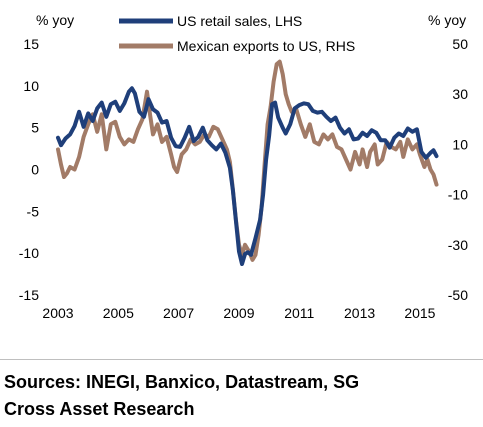 Image resolution: width=483 pixels, height=427 pixels. Describe the element at coordinates (118, 313) in the screenshot. I see `x-tick-label: 2005` at that location.